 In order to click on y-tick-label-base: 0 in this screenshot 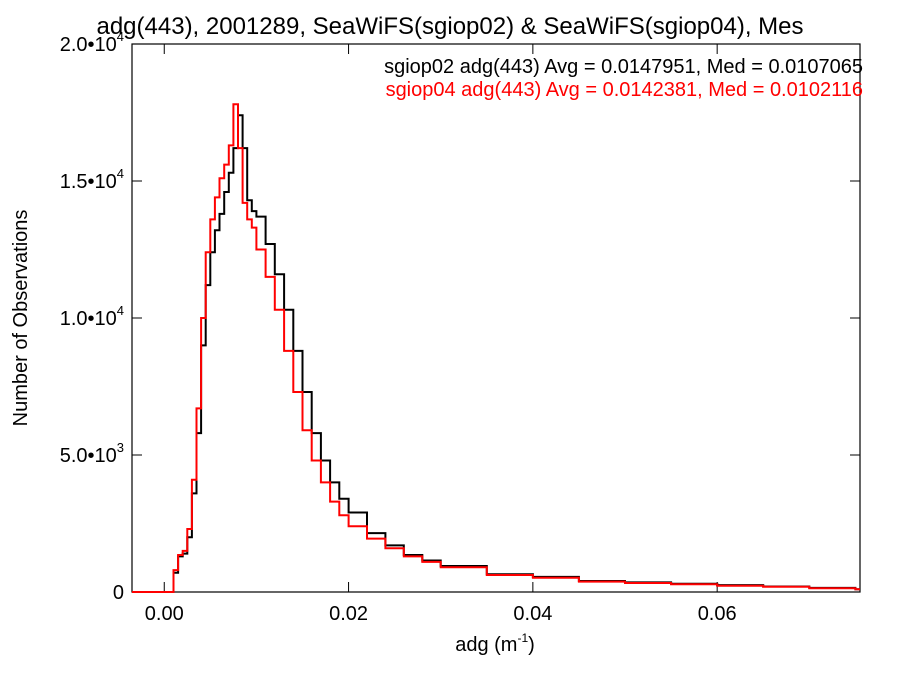, I will do `click(118, 593)`.